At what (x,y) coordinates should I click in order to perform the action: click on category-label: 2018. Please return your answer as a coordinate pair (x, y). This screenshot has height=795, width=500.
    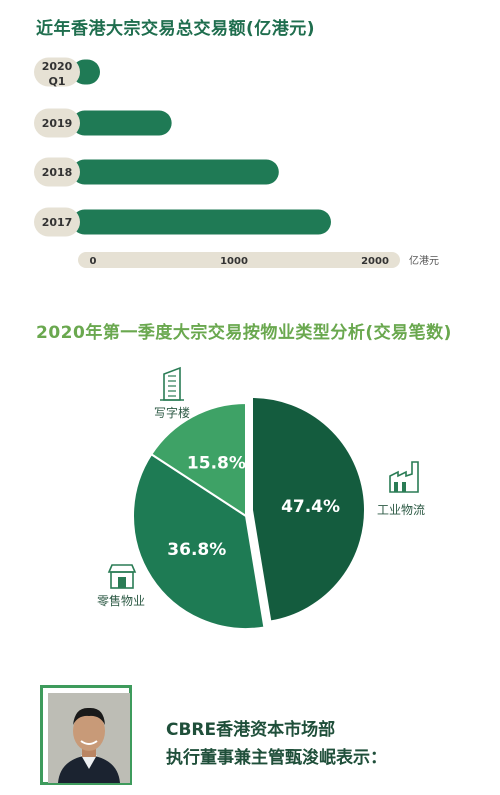
    Looking at the image, I should click on (57, 172).